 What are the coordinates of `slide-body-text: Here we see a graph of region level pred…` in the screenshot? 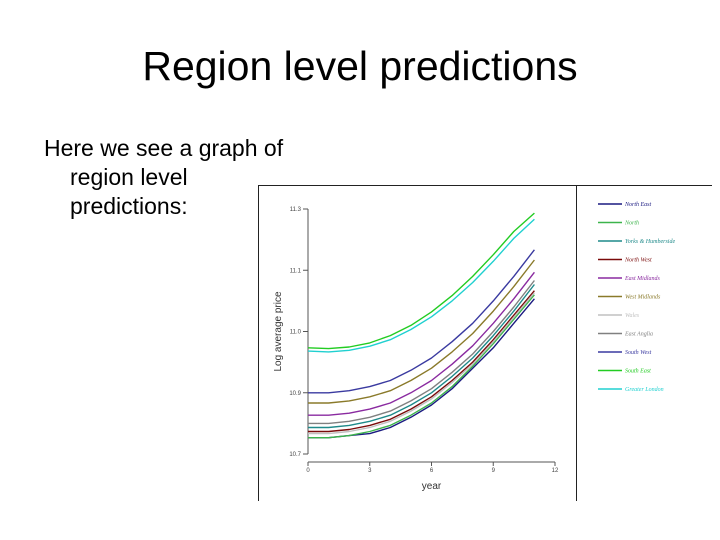 It's located at (209, 177).